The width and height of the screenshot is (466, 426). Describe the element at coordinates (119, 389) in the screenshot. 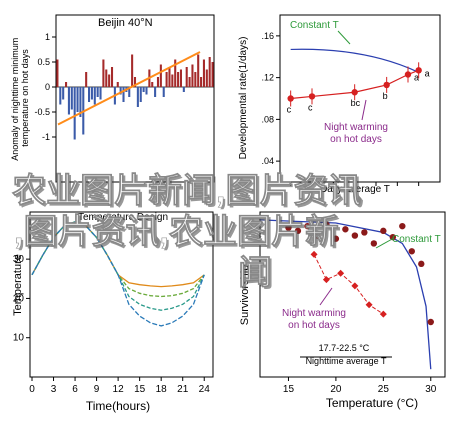

I see `panel-c-xtick-label: 12` at that location.